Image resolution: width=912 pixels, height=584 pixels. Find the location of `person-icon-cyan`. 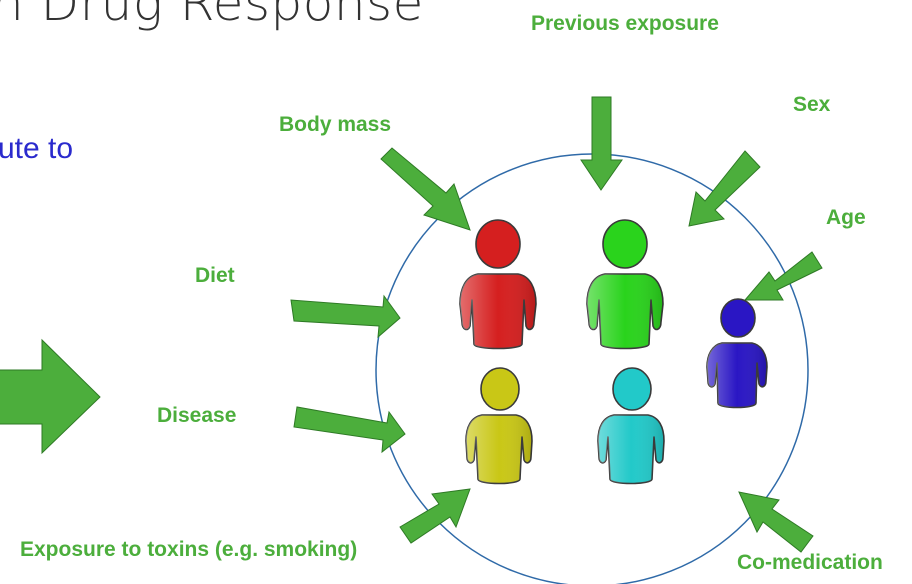

person-icon-cyan is located at coordinates (631, 426).